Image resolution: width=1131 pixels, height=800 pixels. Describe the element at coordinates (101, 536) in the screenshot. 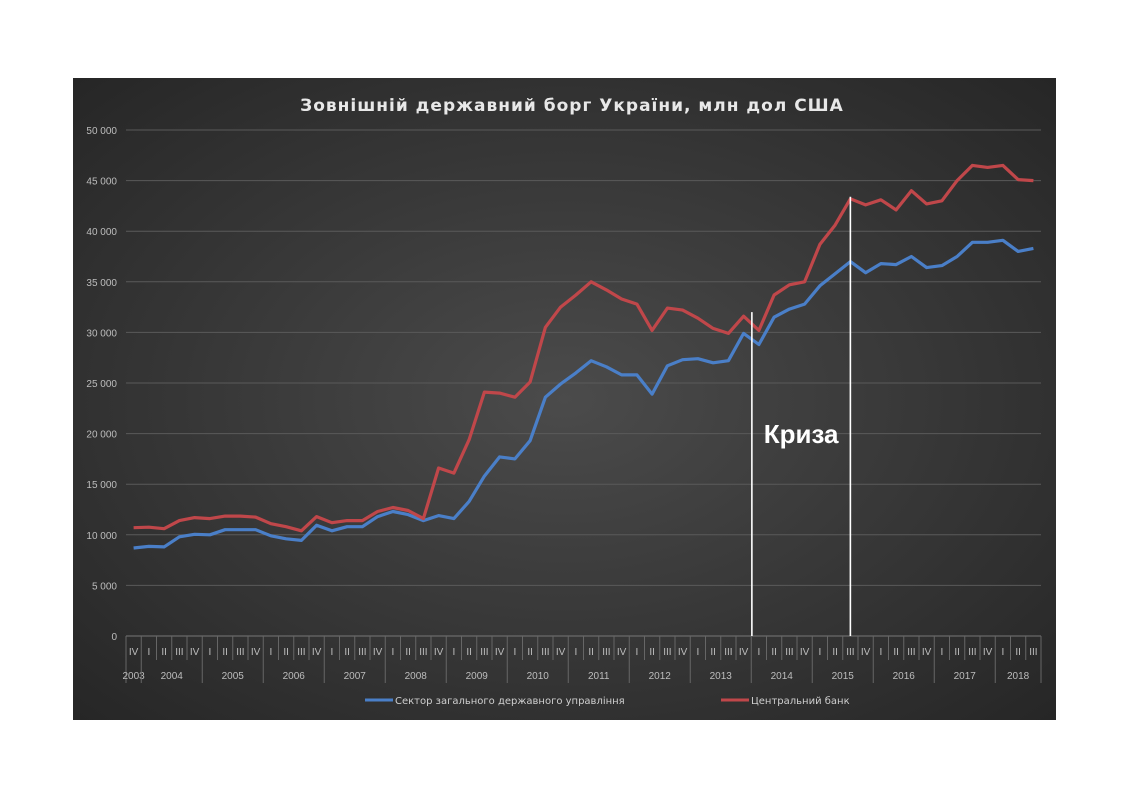

I see `y-tick-label: 10 000` at that location.